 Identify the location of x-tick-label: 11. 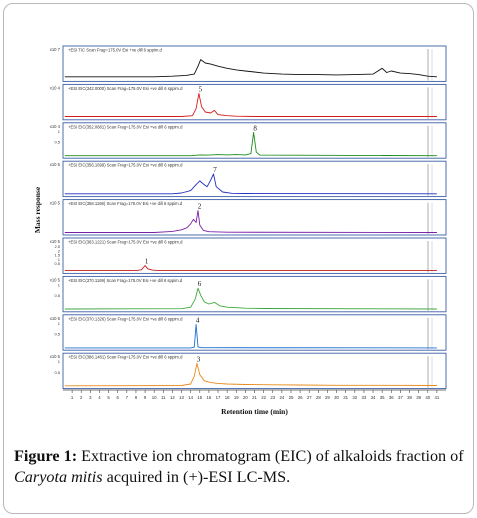
(163, 397).